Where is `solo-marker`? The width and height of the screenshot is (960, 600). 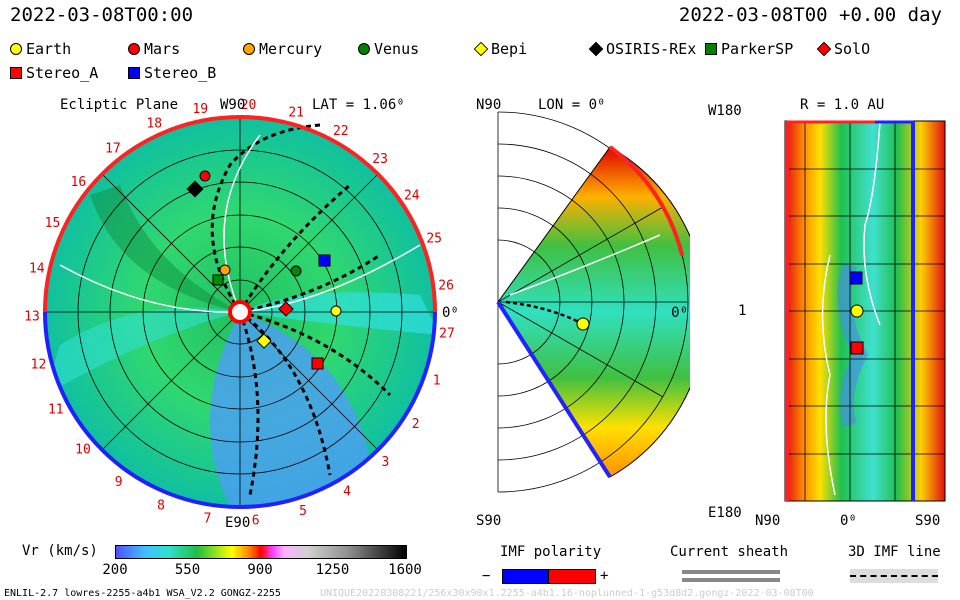
solo-marker is located at coordinates (286, 309).